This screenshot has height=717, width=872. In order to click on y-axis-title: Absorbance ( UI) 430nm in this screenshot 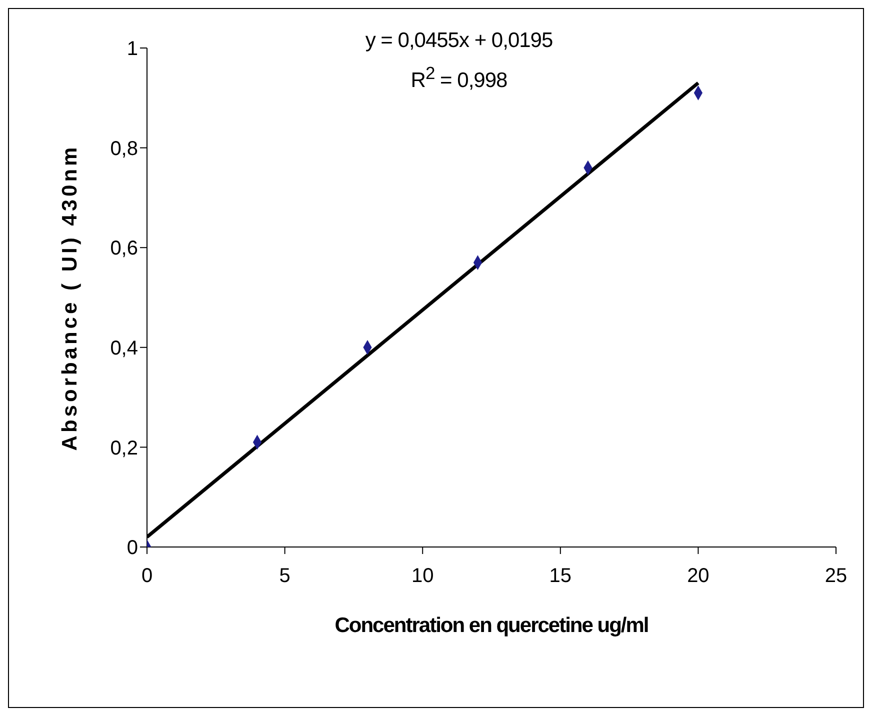, I will do `click(70, 297)`.